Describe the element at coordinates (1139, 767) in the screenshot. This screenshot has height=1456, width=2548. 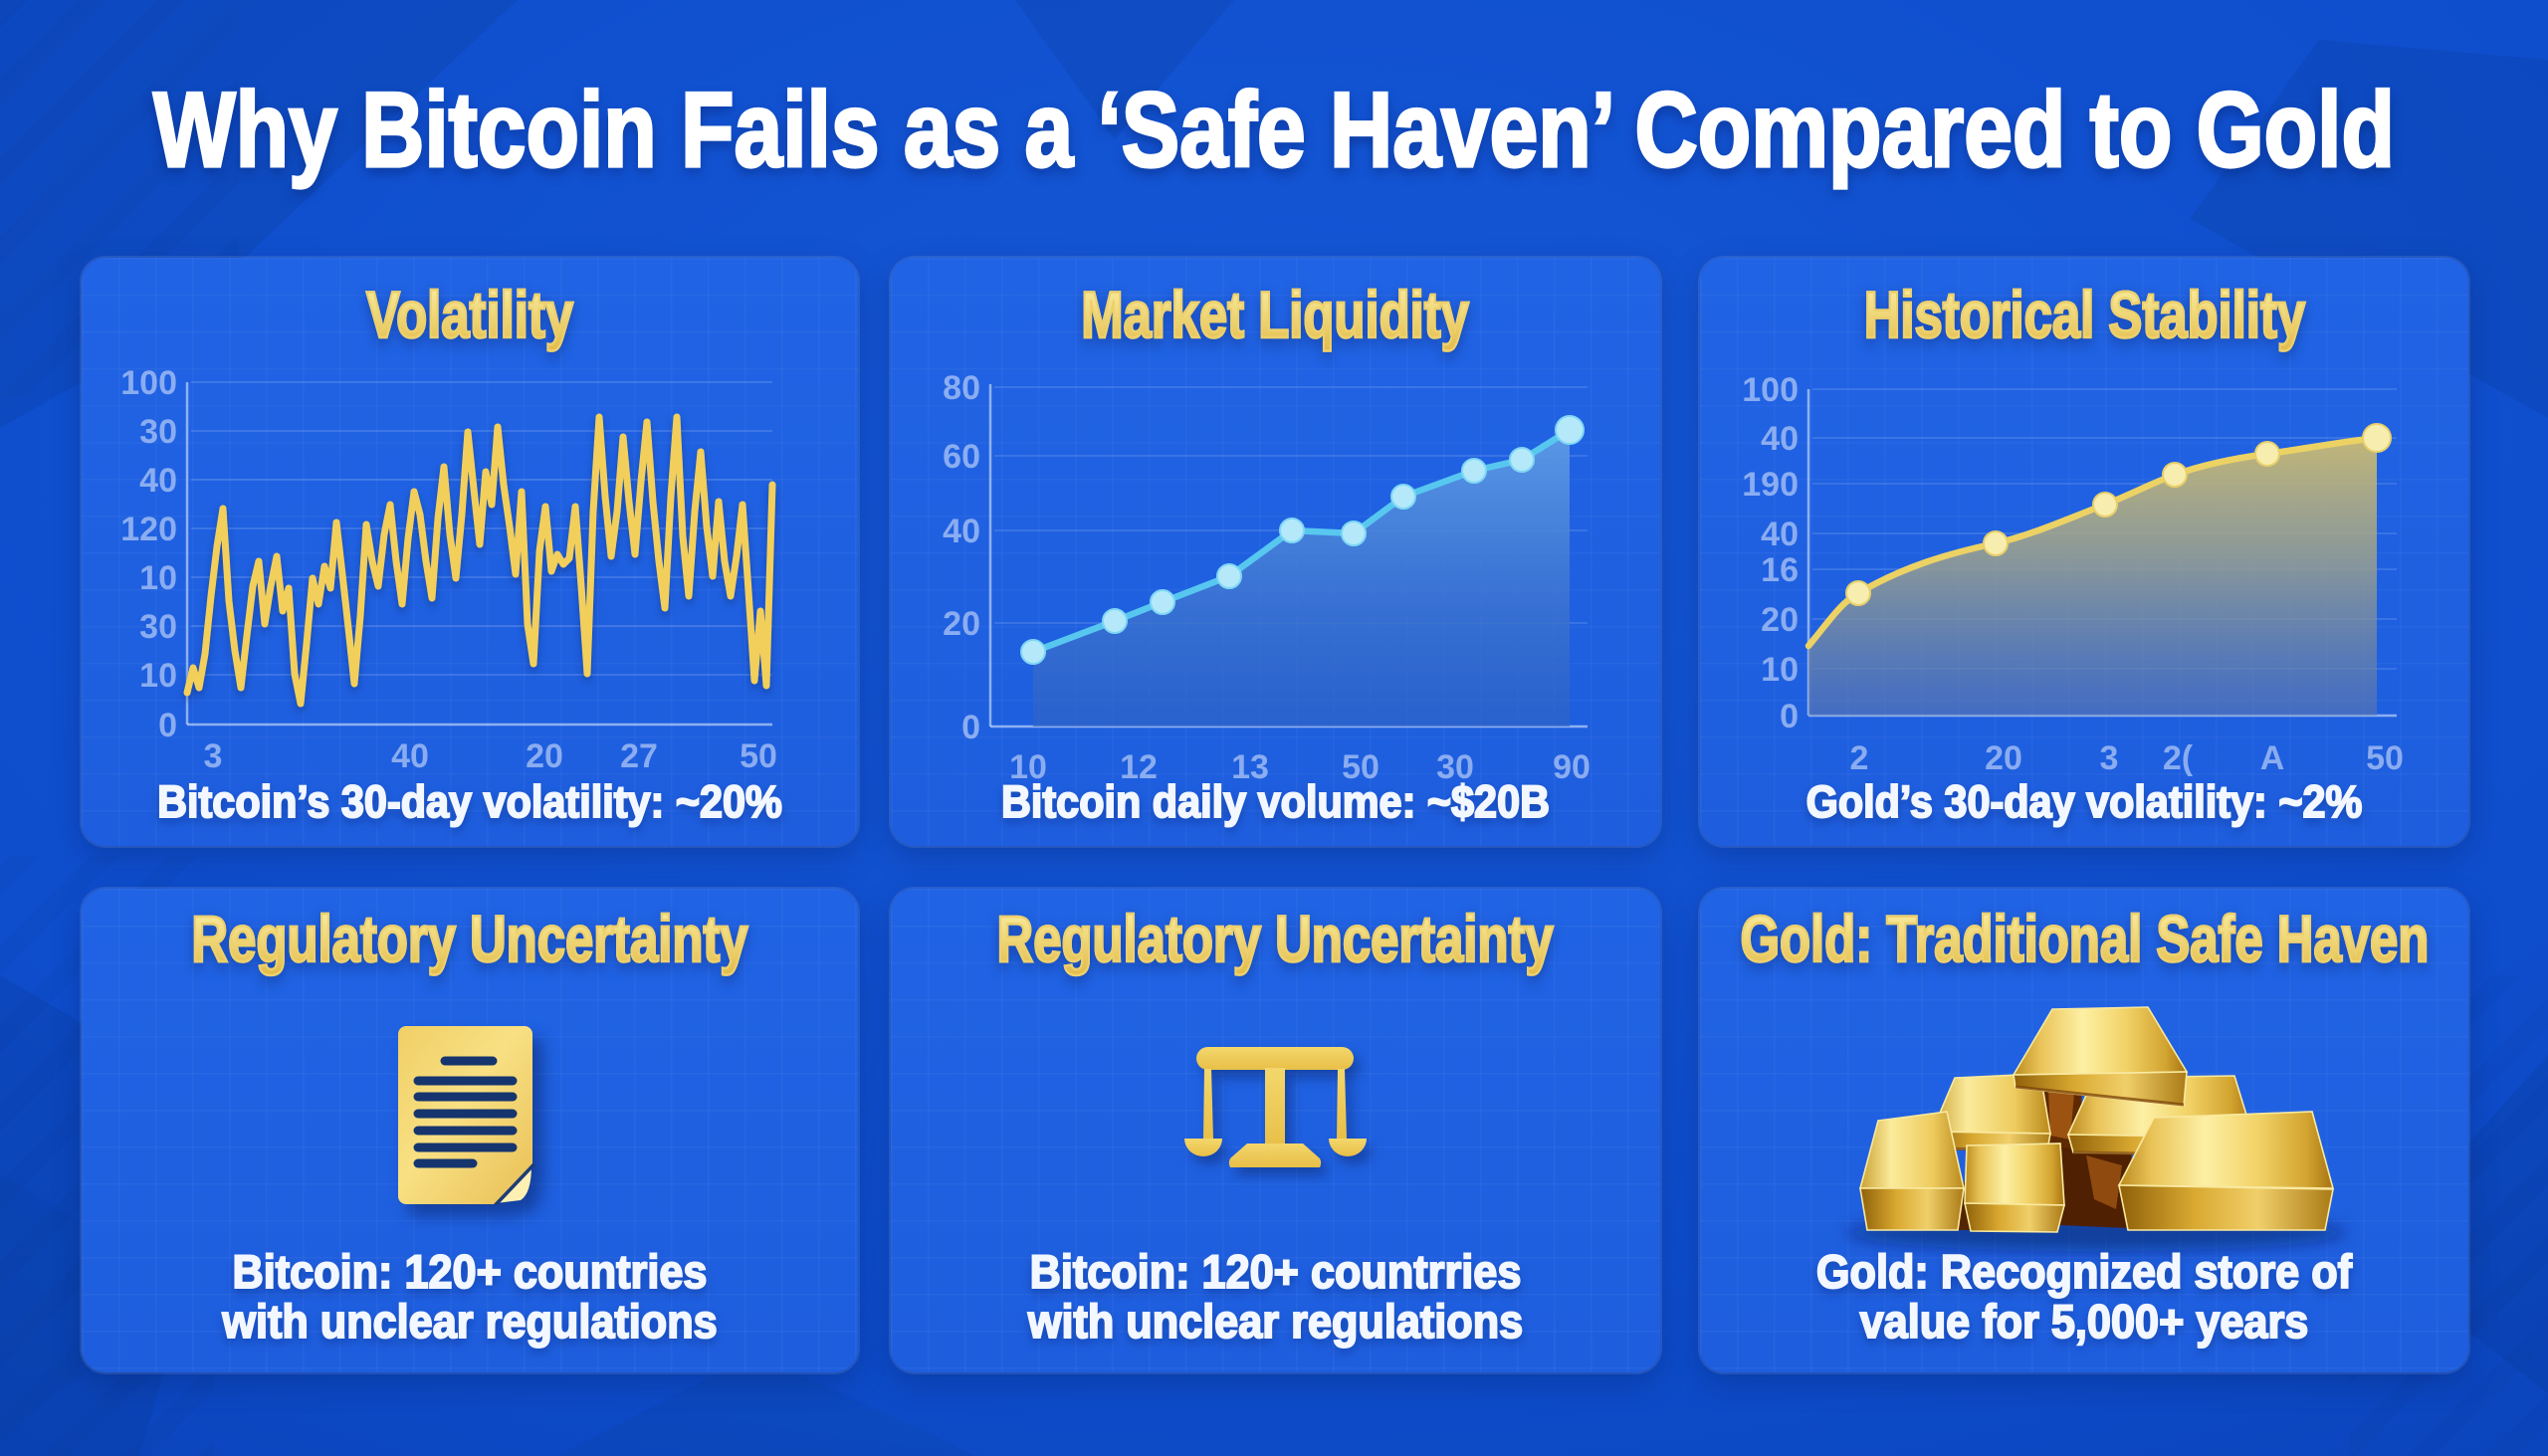
I see `svg-text: 12` at that location.